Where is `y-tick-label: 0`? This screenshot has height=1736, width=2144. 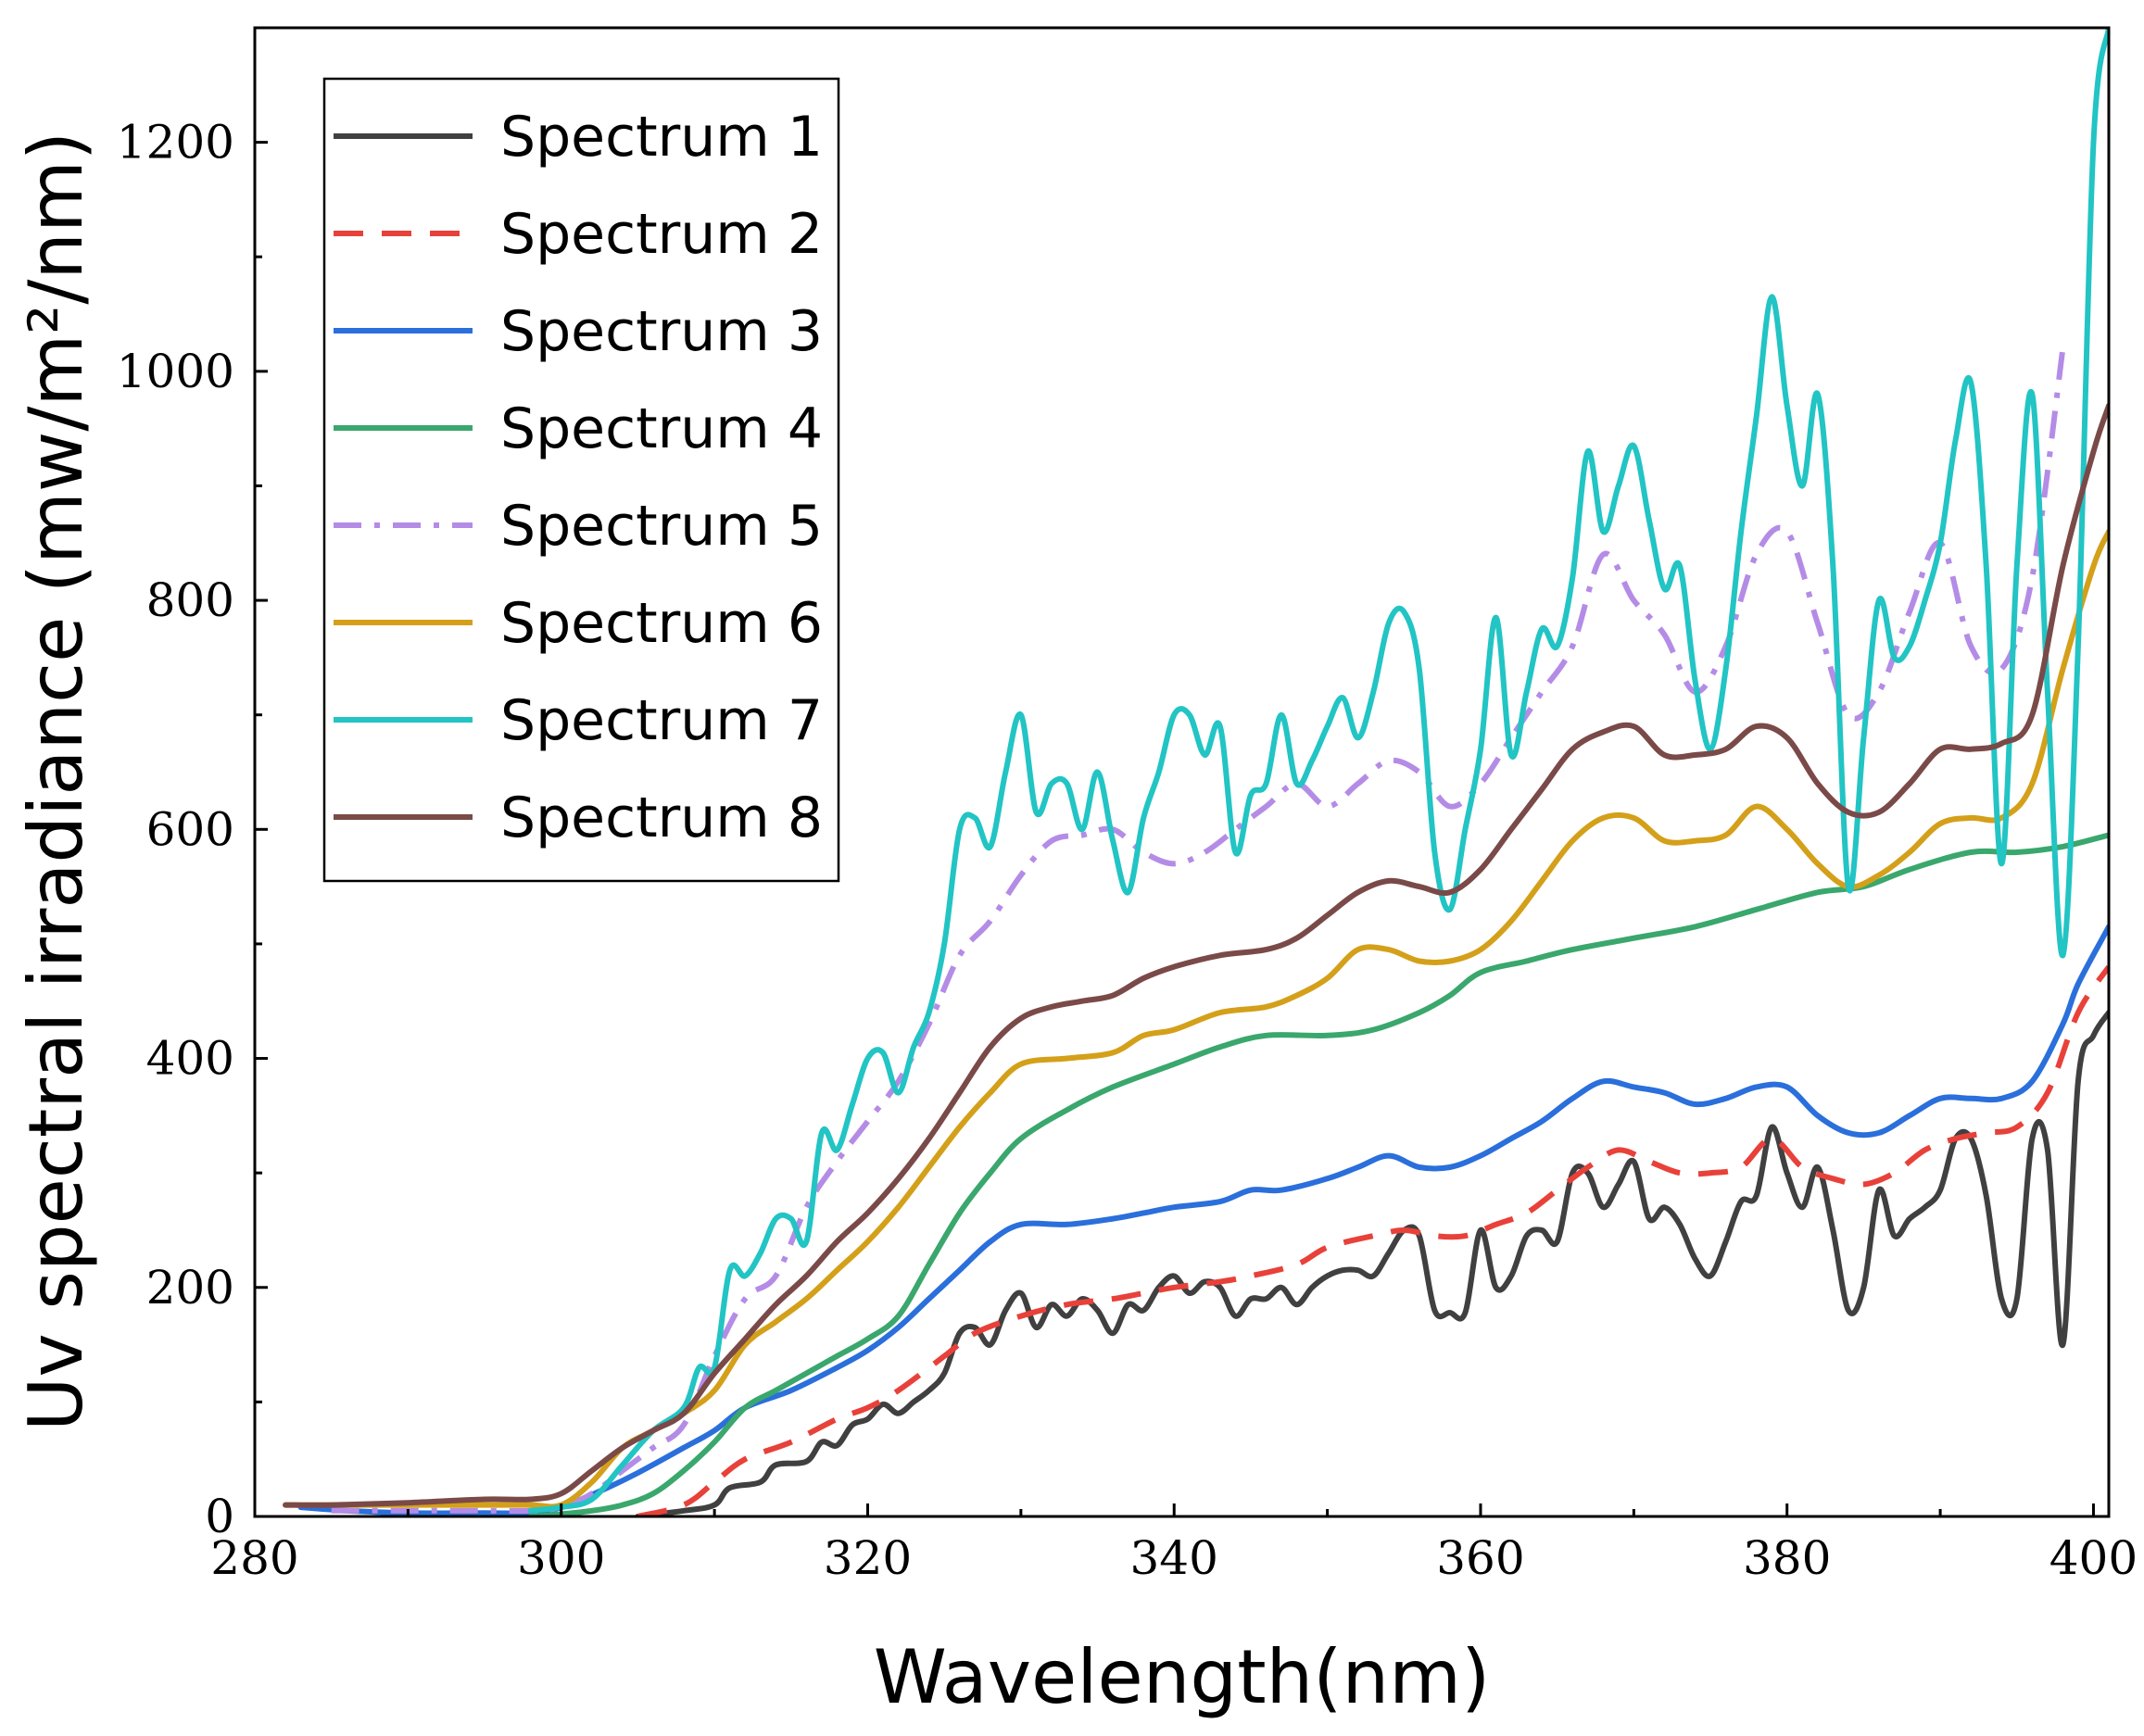 y-tick-label: 0 is located at coordinates (219, 1516).